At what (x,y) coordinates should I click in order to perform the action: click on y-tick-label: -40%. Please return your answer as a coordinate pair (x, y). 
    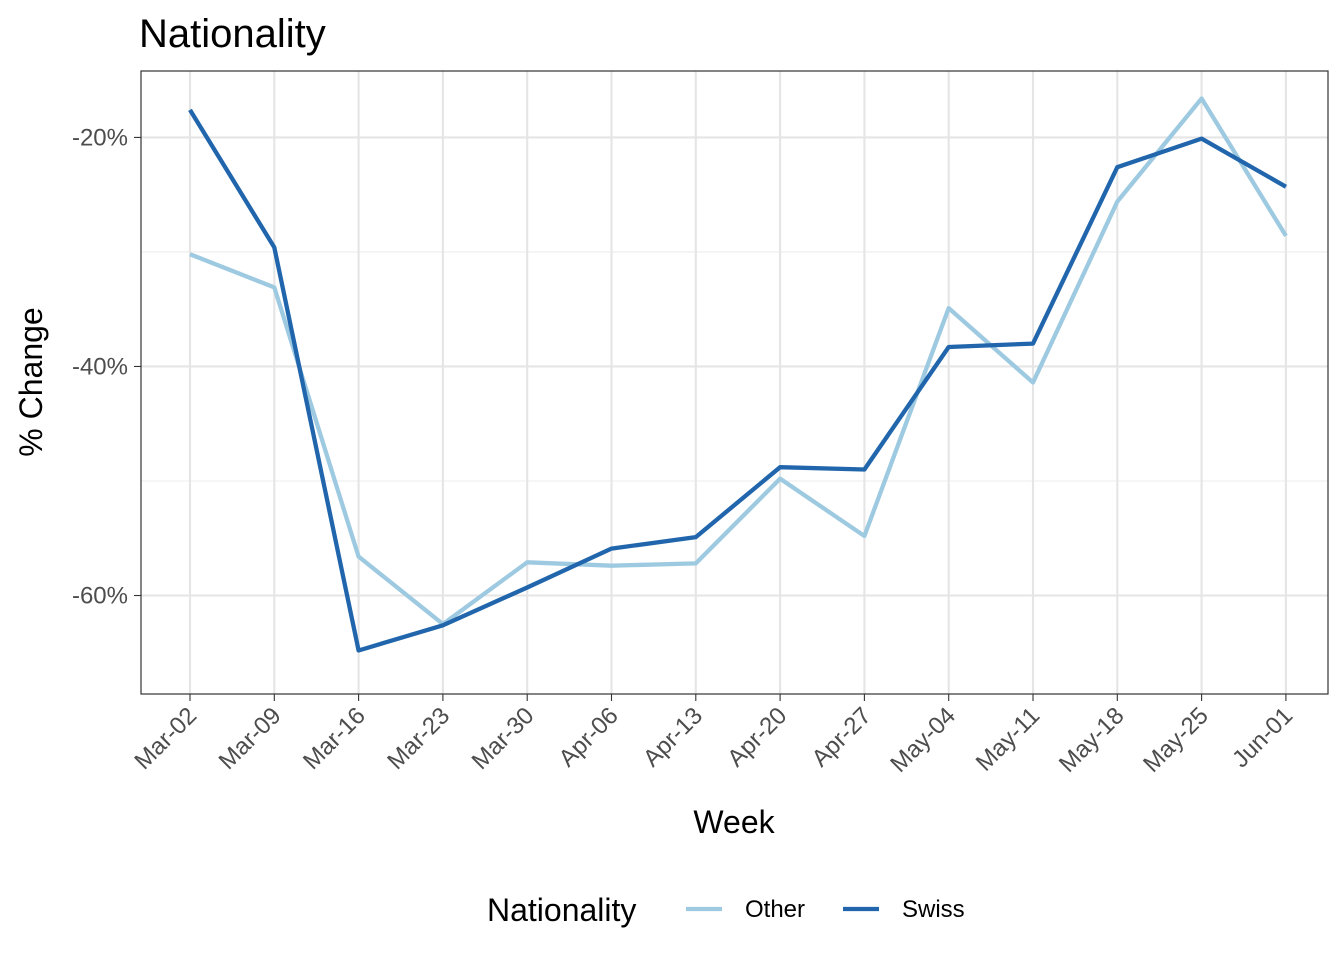
    Looking at the image, I should click on (100, 366).